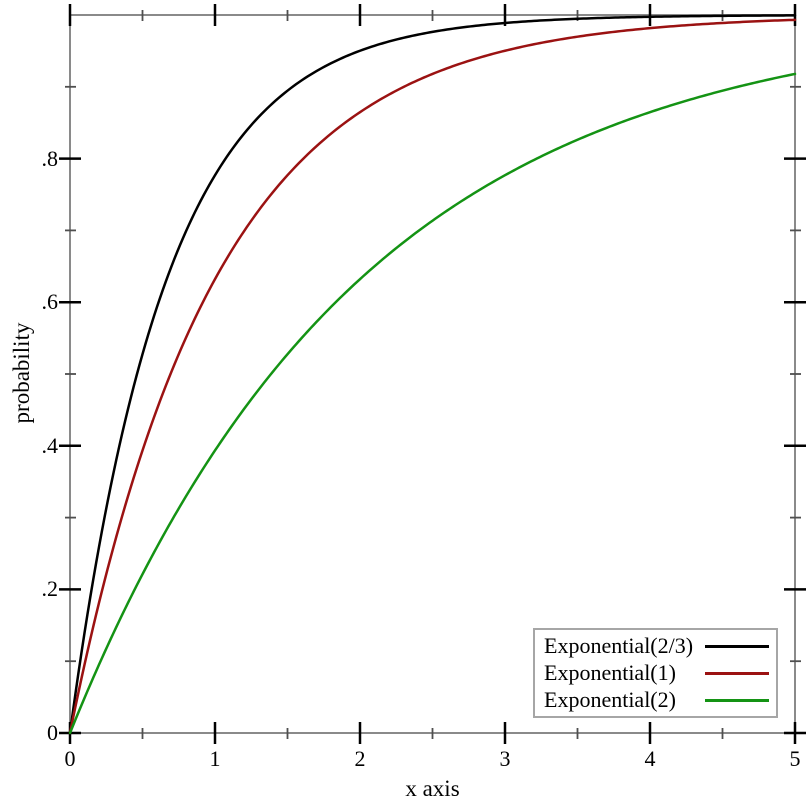 The image size is (812, 812). Describe the element at coordinates (50, 158) in the screenshot. I see `y-tick-label: .8` at that location.